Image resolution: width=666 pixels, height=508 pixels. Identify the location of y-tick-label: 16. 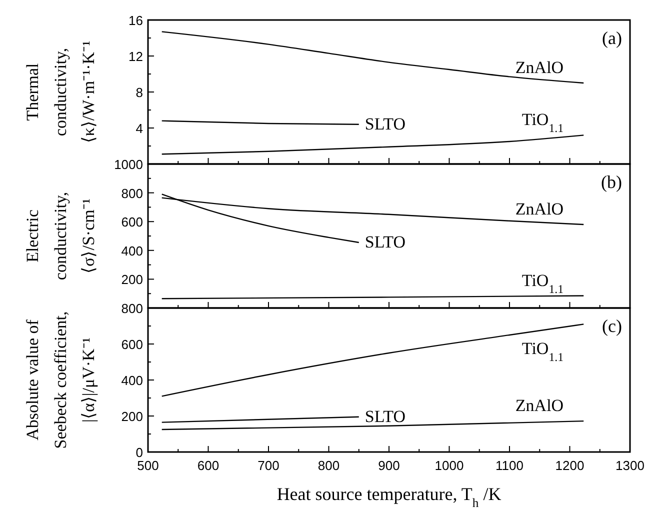
(135, 20).